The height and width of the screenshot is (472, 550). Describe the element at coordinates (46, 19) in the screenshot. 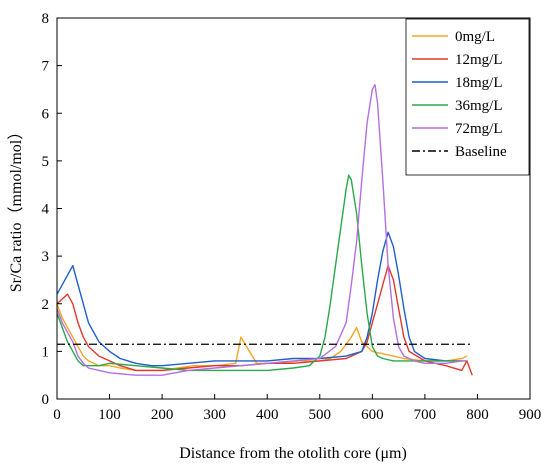

I see `y-tick-label: 8` at that location.